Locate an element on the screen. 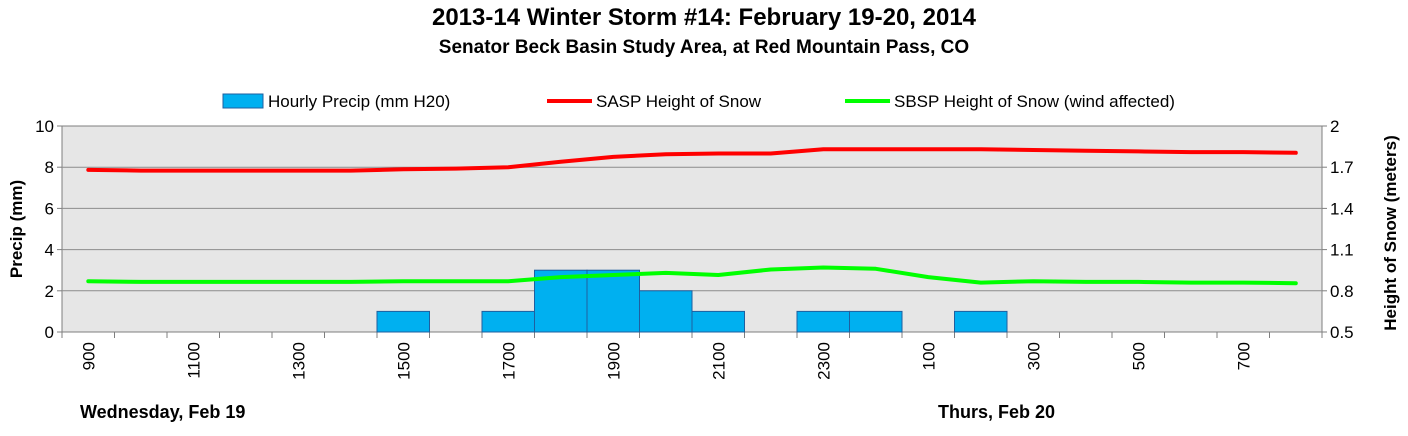 The height and width of the screenshot is (436, 1408). x-tick-label: 900 is located at coordinates (88, 356).